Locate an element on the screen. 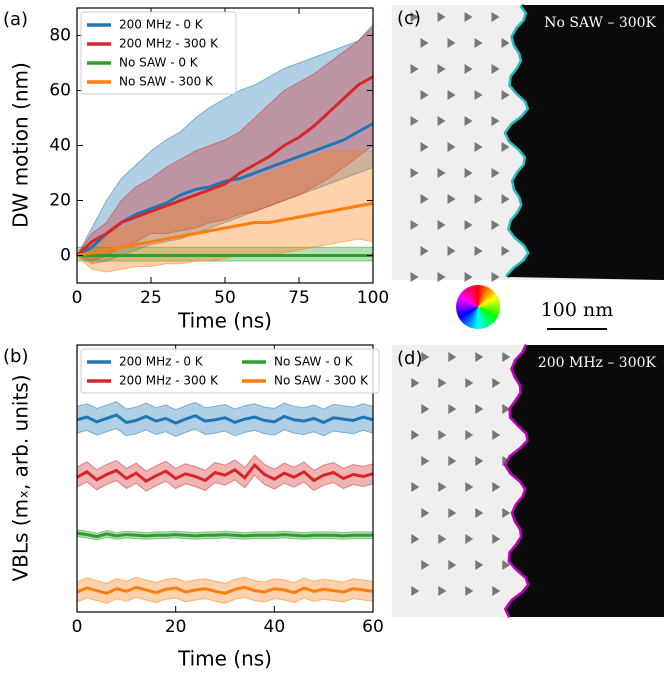 Image resolution: width=670 pixels, height=675 pixels. x-tick-label: 25 is located at coordinates (151, 298).